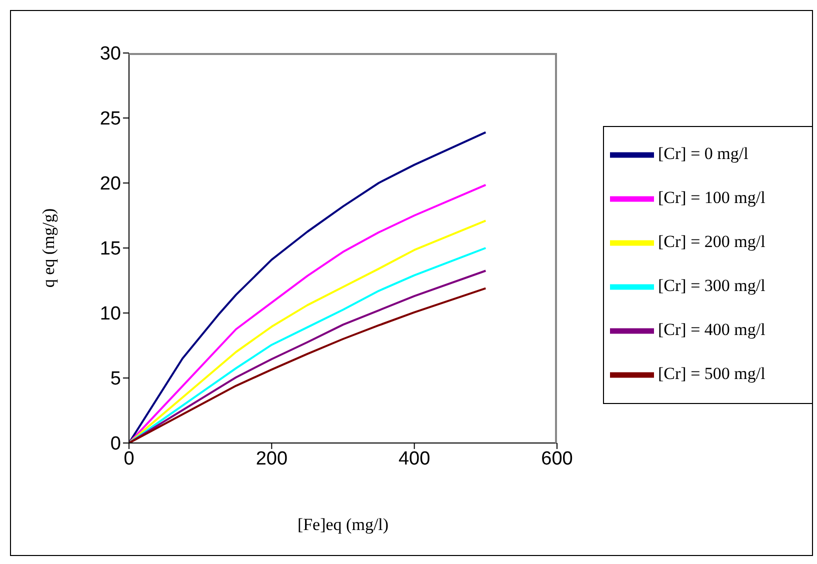  I want to click on y-tick-label: 30, so click(110, 54).